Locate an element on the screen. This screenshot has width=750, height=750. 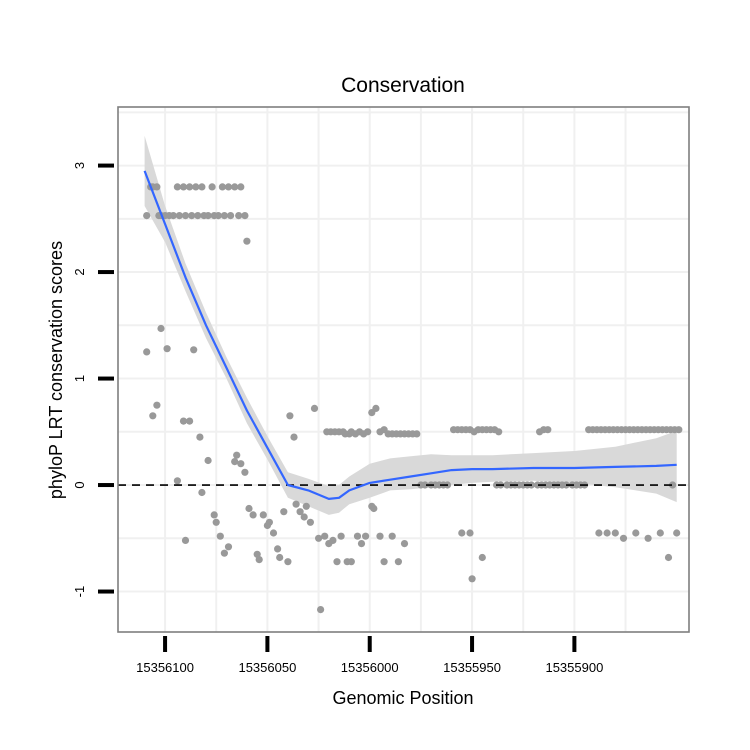
y-tick-label: 0 is located at coordinates (79, 484).